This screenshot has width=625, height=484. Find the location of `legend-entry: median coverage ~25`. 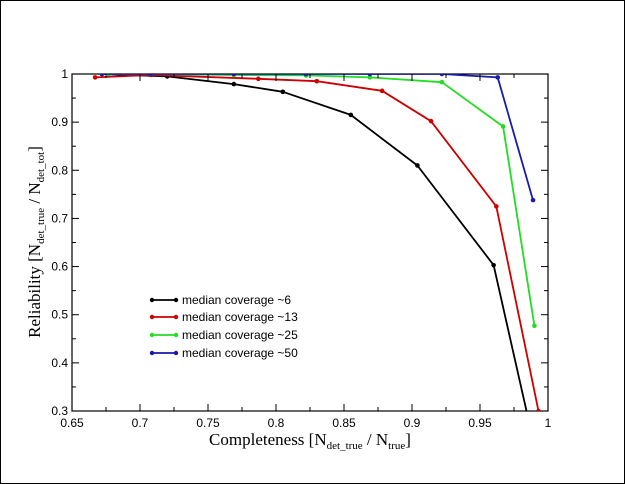

legend-entry: median coverage ~25 is located at coordinates (223, 335).